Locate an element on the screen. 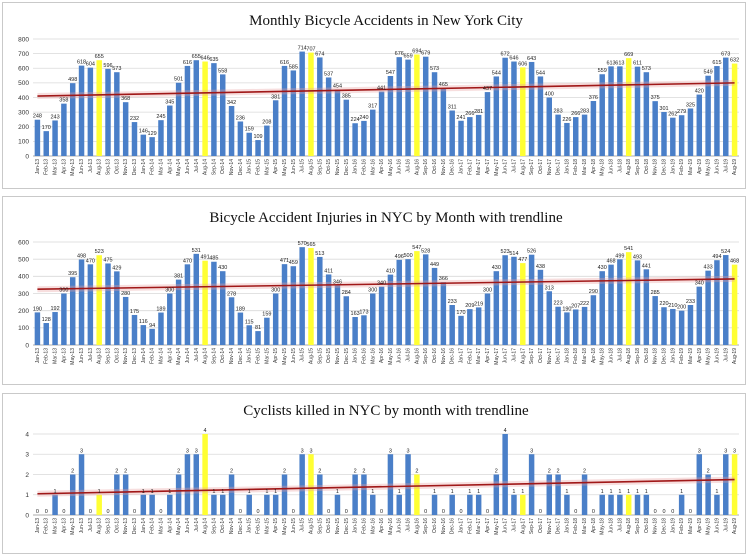 This screenshot has height=557, width=750. x-tick-label: Sep-16 is located at coordinates (426, 356).